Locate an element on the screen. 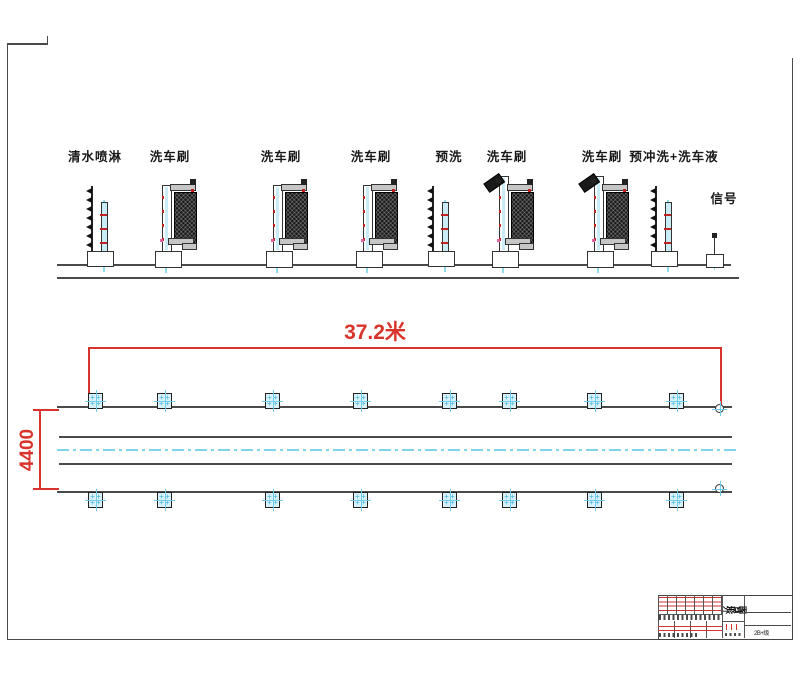  body-line-top is located at coordinates (395, 437).